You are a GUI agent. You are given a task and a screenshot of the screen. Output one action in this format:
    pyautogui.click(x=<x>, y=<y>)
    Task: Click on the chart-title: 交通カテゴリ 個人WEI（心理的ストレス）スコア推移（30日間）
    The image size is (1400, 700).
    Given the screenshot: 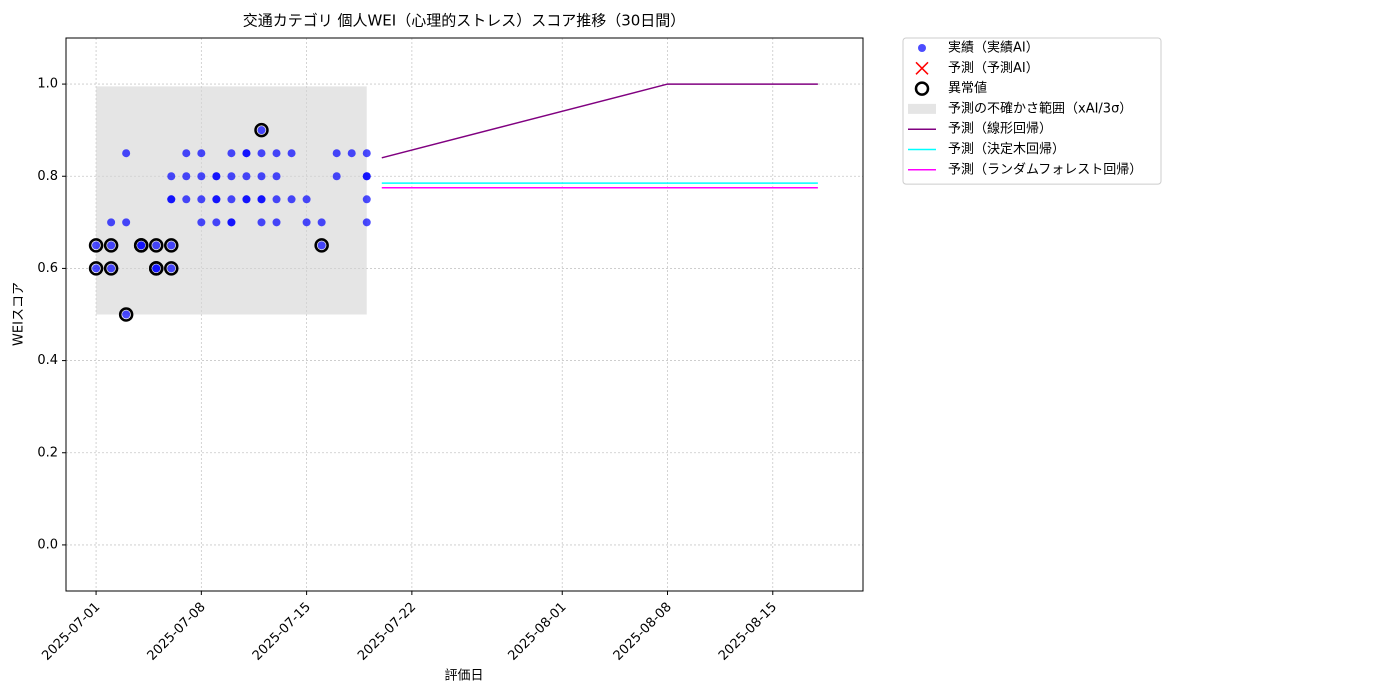 What is the action you would take?
    pyautogui.click(x=464, y=21)
    